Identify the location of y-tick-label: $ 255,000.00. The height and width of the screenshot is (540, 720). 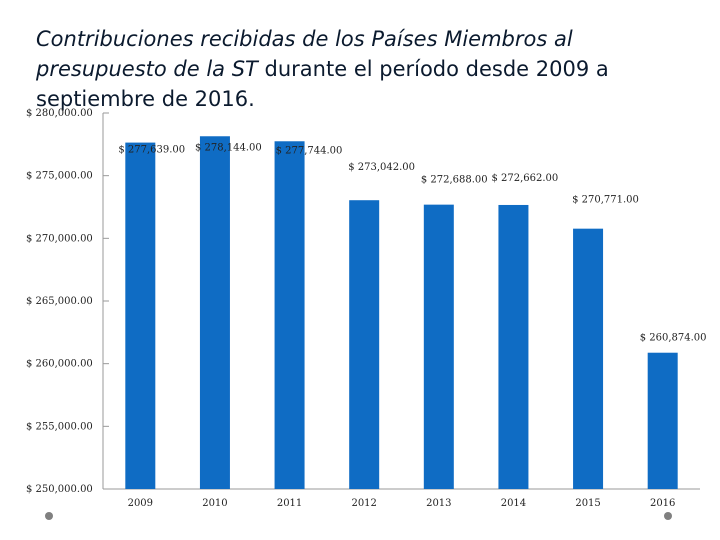
(59, 426).